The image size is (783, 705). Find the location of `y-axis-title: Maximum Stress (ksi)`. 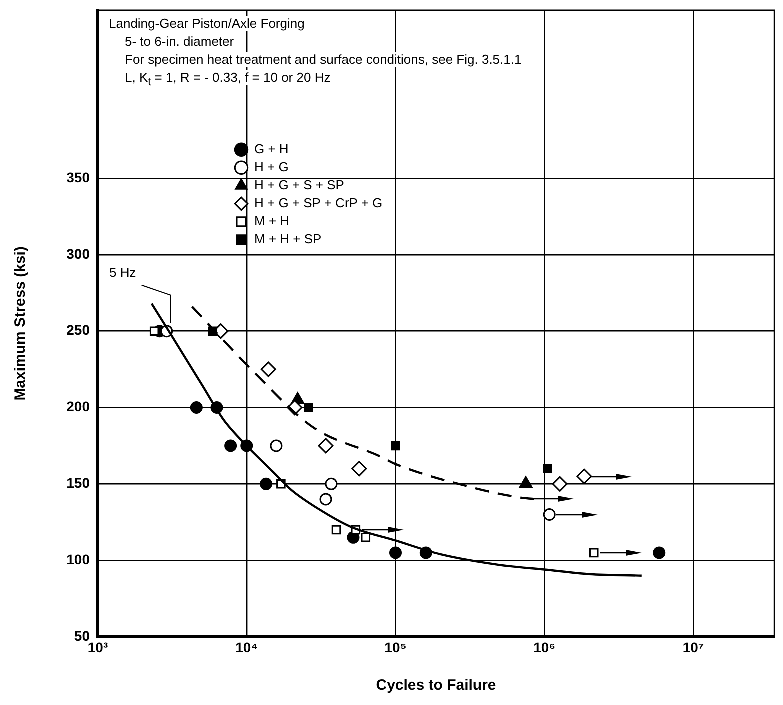

y-axis-title: Maximum Stress (ksi) is located at coordinates (21, 323).